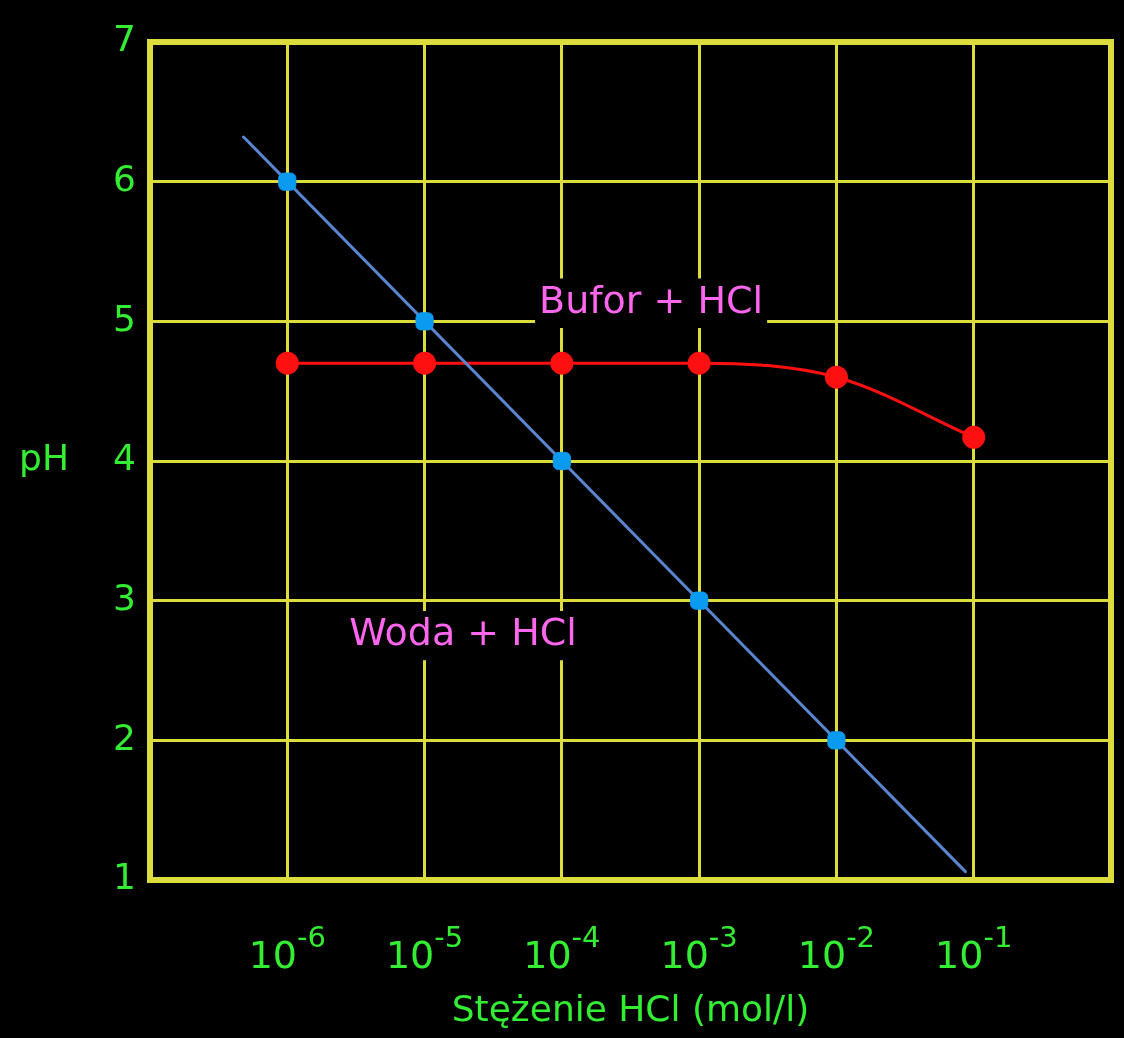 Image resolution: width=1124 pixels, height=1038 pixels. What do you see at coordinates (630, 1009) in the screenshot?
I see `x-axis-title: Stężenie HCl (mol/l)` at bounding box center [630, 1009].